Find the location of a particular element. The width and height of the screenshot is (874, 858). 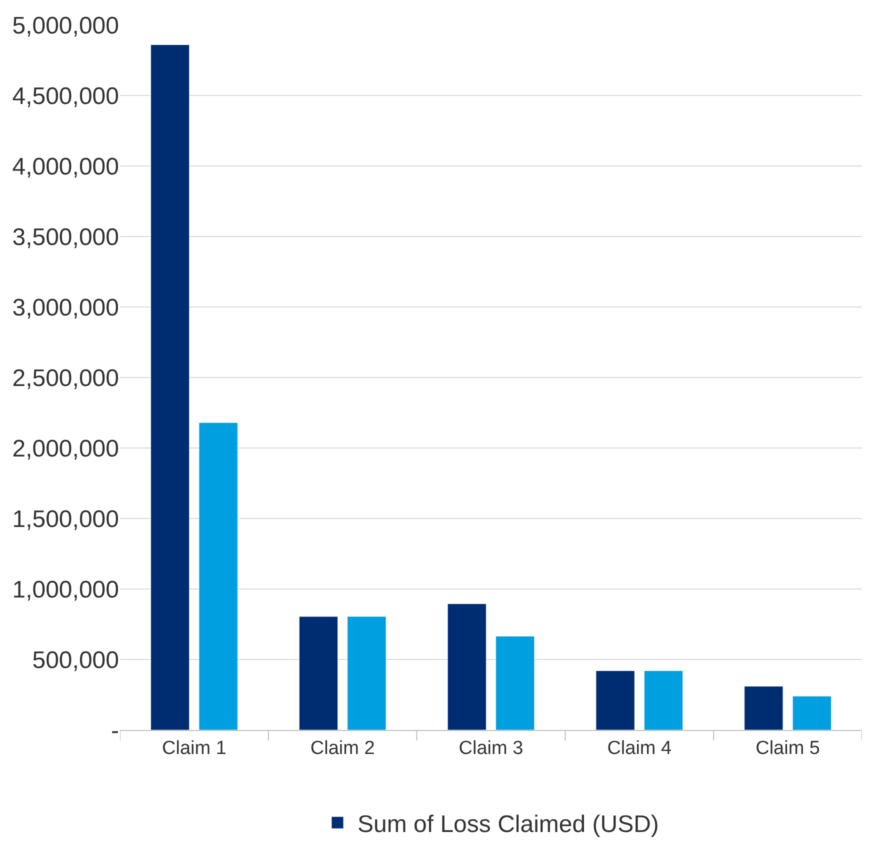

y-tick-label: 5,000,000 is located at coordinates (65, 26).